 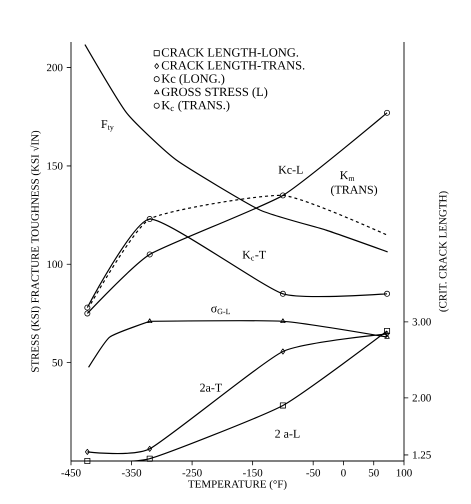 What do you see at coordinates (107, 126) in the screenshot?
I see `annotation: F$_{ty}$` at bounding box center [107, 126].